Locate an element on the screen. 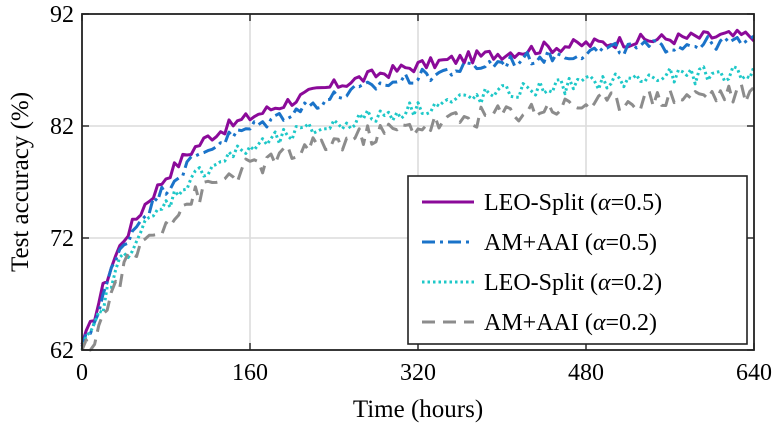 This screenshot has height=425, width=781. x-tick-label: 320 is located at coordinates (418, 373).